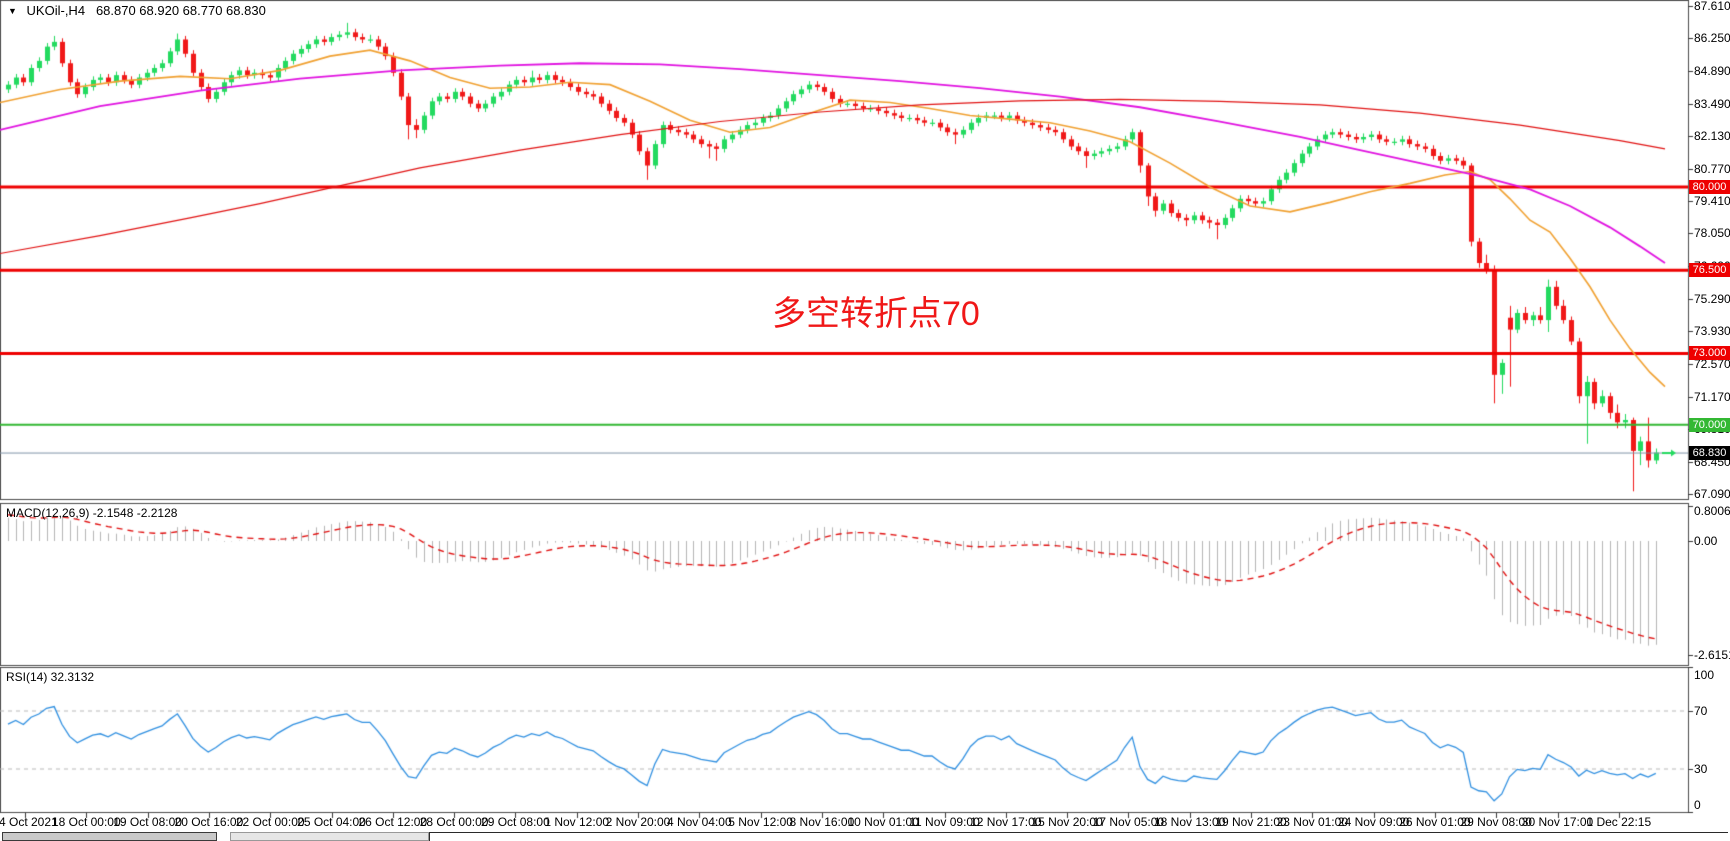 The width and height of the screenshot is (1730, 841). I want to click on price-tick-label: 84.890, so click(1712, 70).